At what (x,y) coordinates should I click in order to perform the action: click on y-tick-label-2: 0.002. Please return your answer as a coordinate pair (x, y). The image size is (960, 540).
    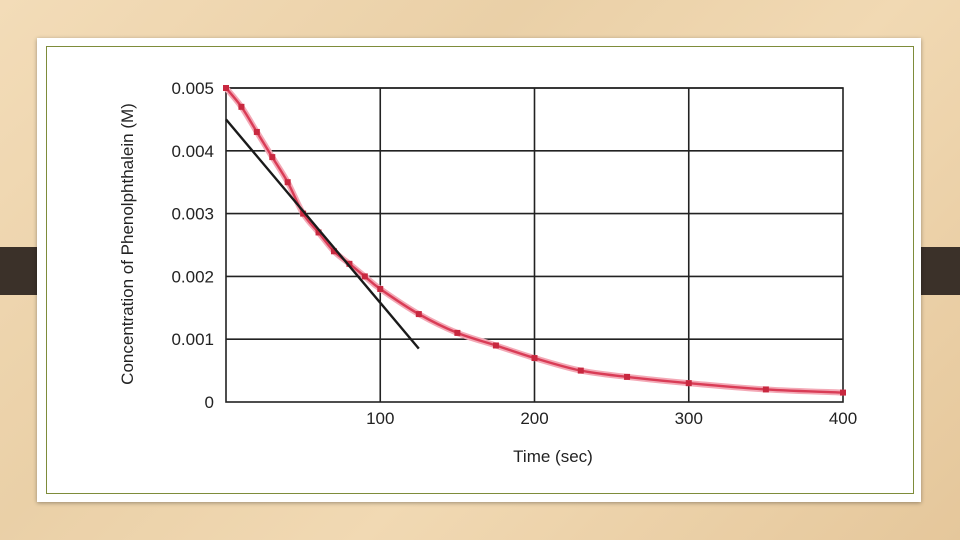
    Looking at the image, I should click on (192, 276).